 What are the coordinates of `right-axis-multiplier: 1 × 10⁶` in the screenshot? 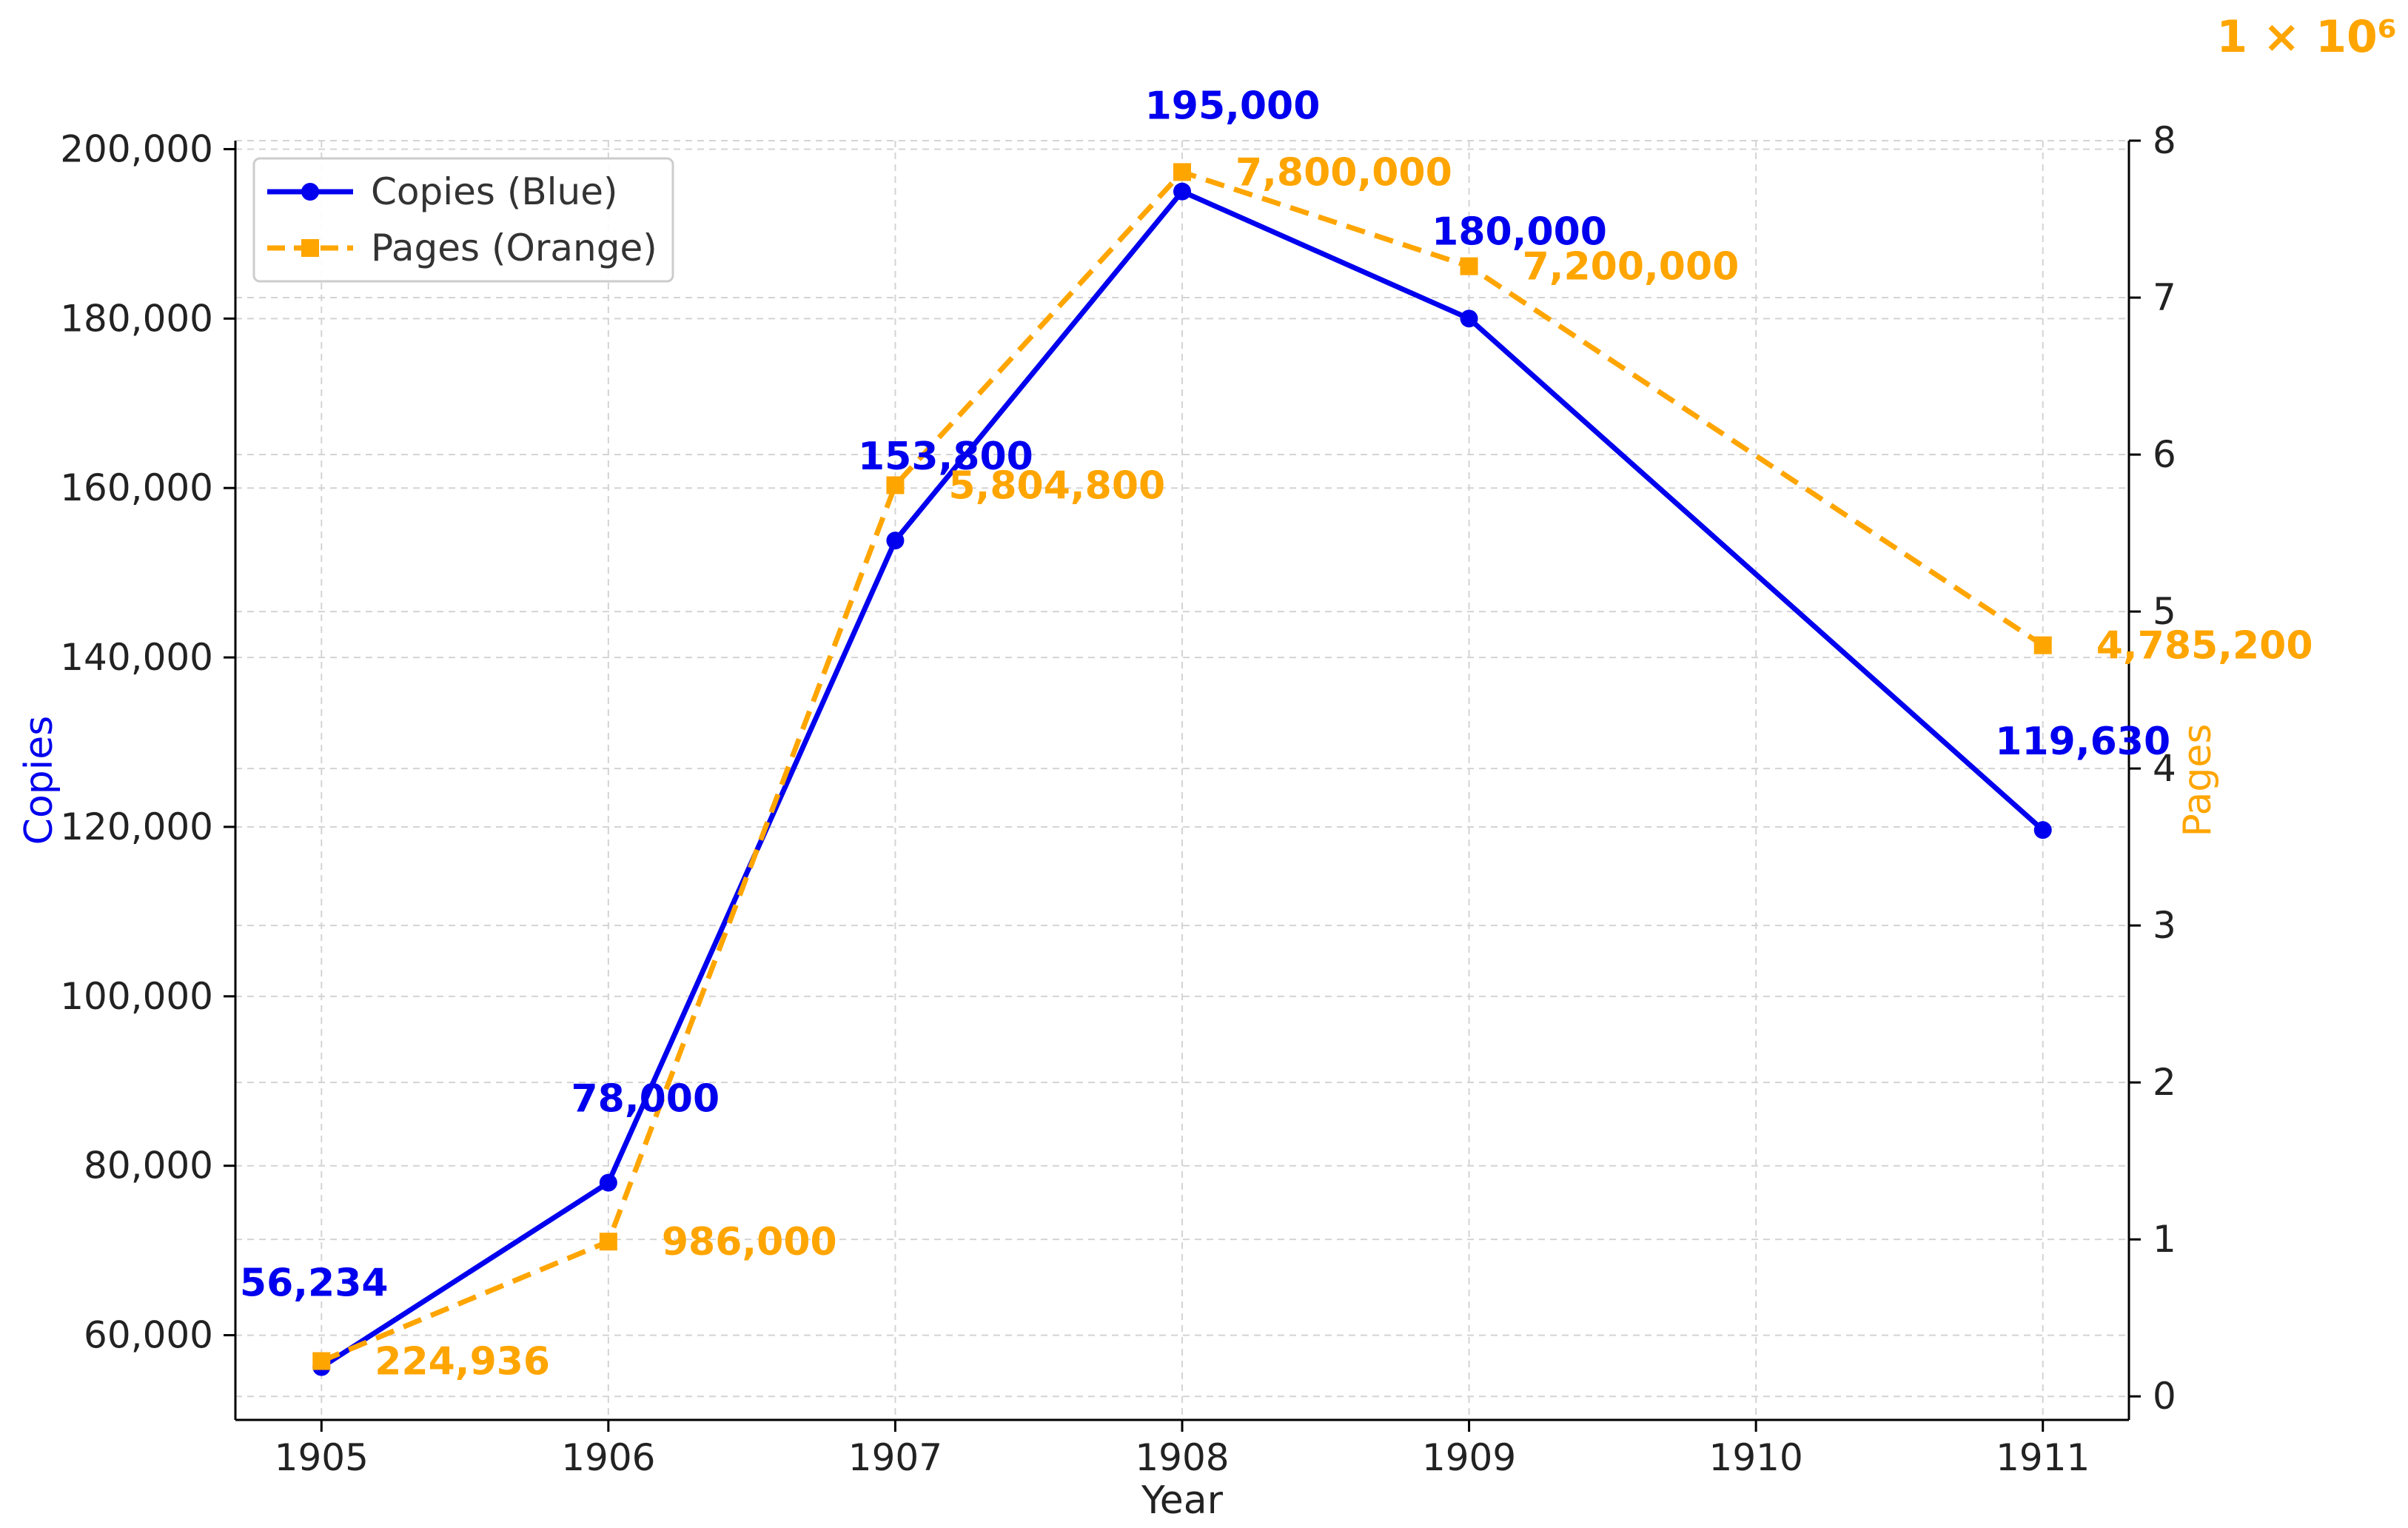 It's located at (2306, 37).